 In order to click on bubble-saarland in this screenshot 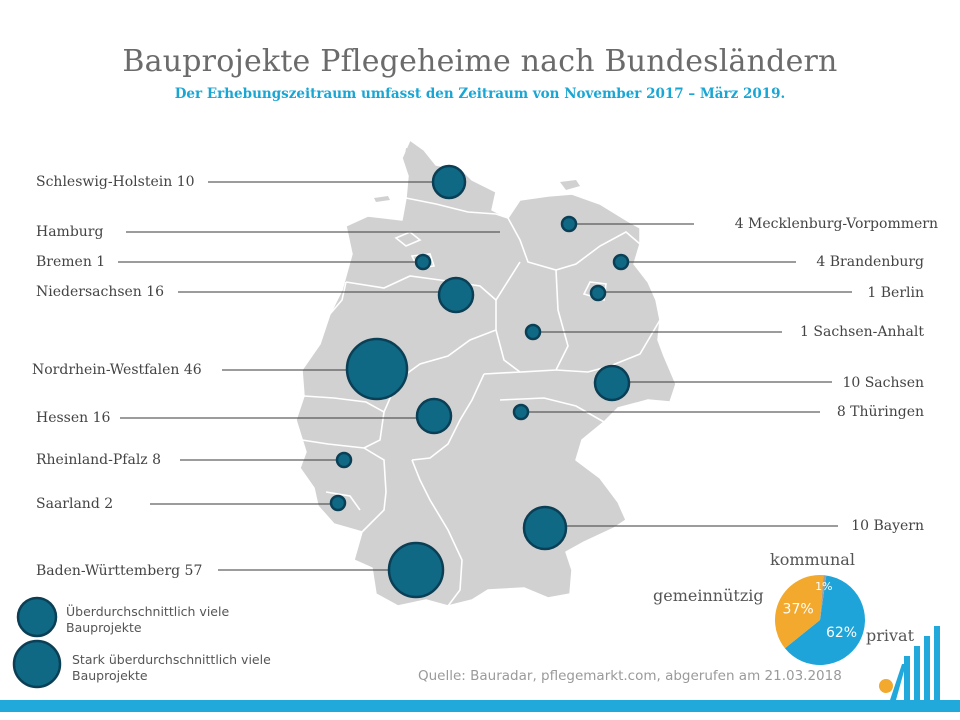, I will do `click(338, 503)`.